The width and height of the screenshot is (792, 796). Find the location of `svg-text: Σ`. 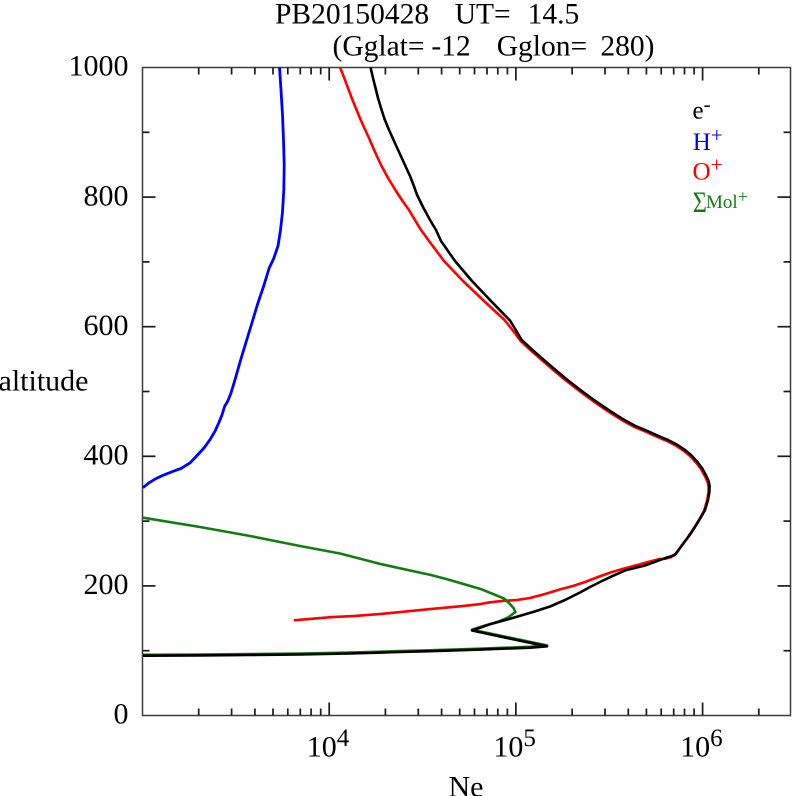

svg-text: Σ is located at coordinates (700, 202).